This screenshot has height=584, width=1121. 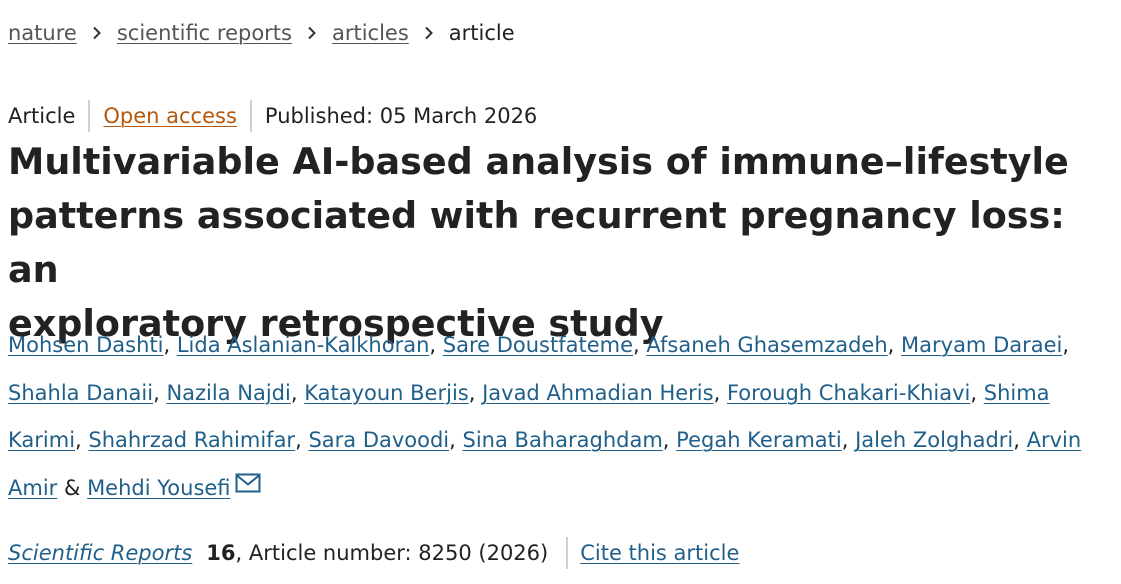 I want to click on author-link-corresponding: Mehdi Yousefi, so click(x=159, y=487).